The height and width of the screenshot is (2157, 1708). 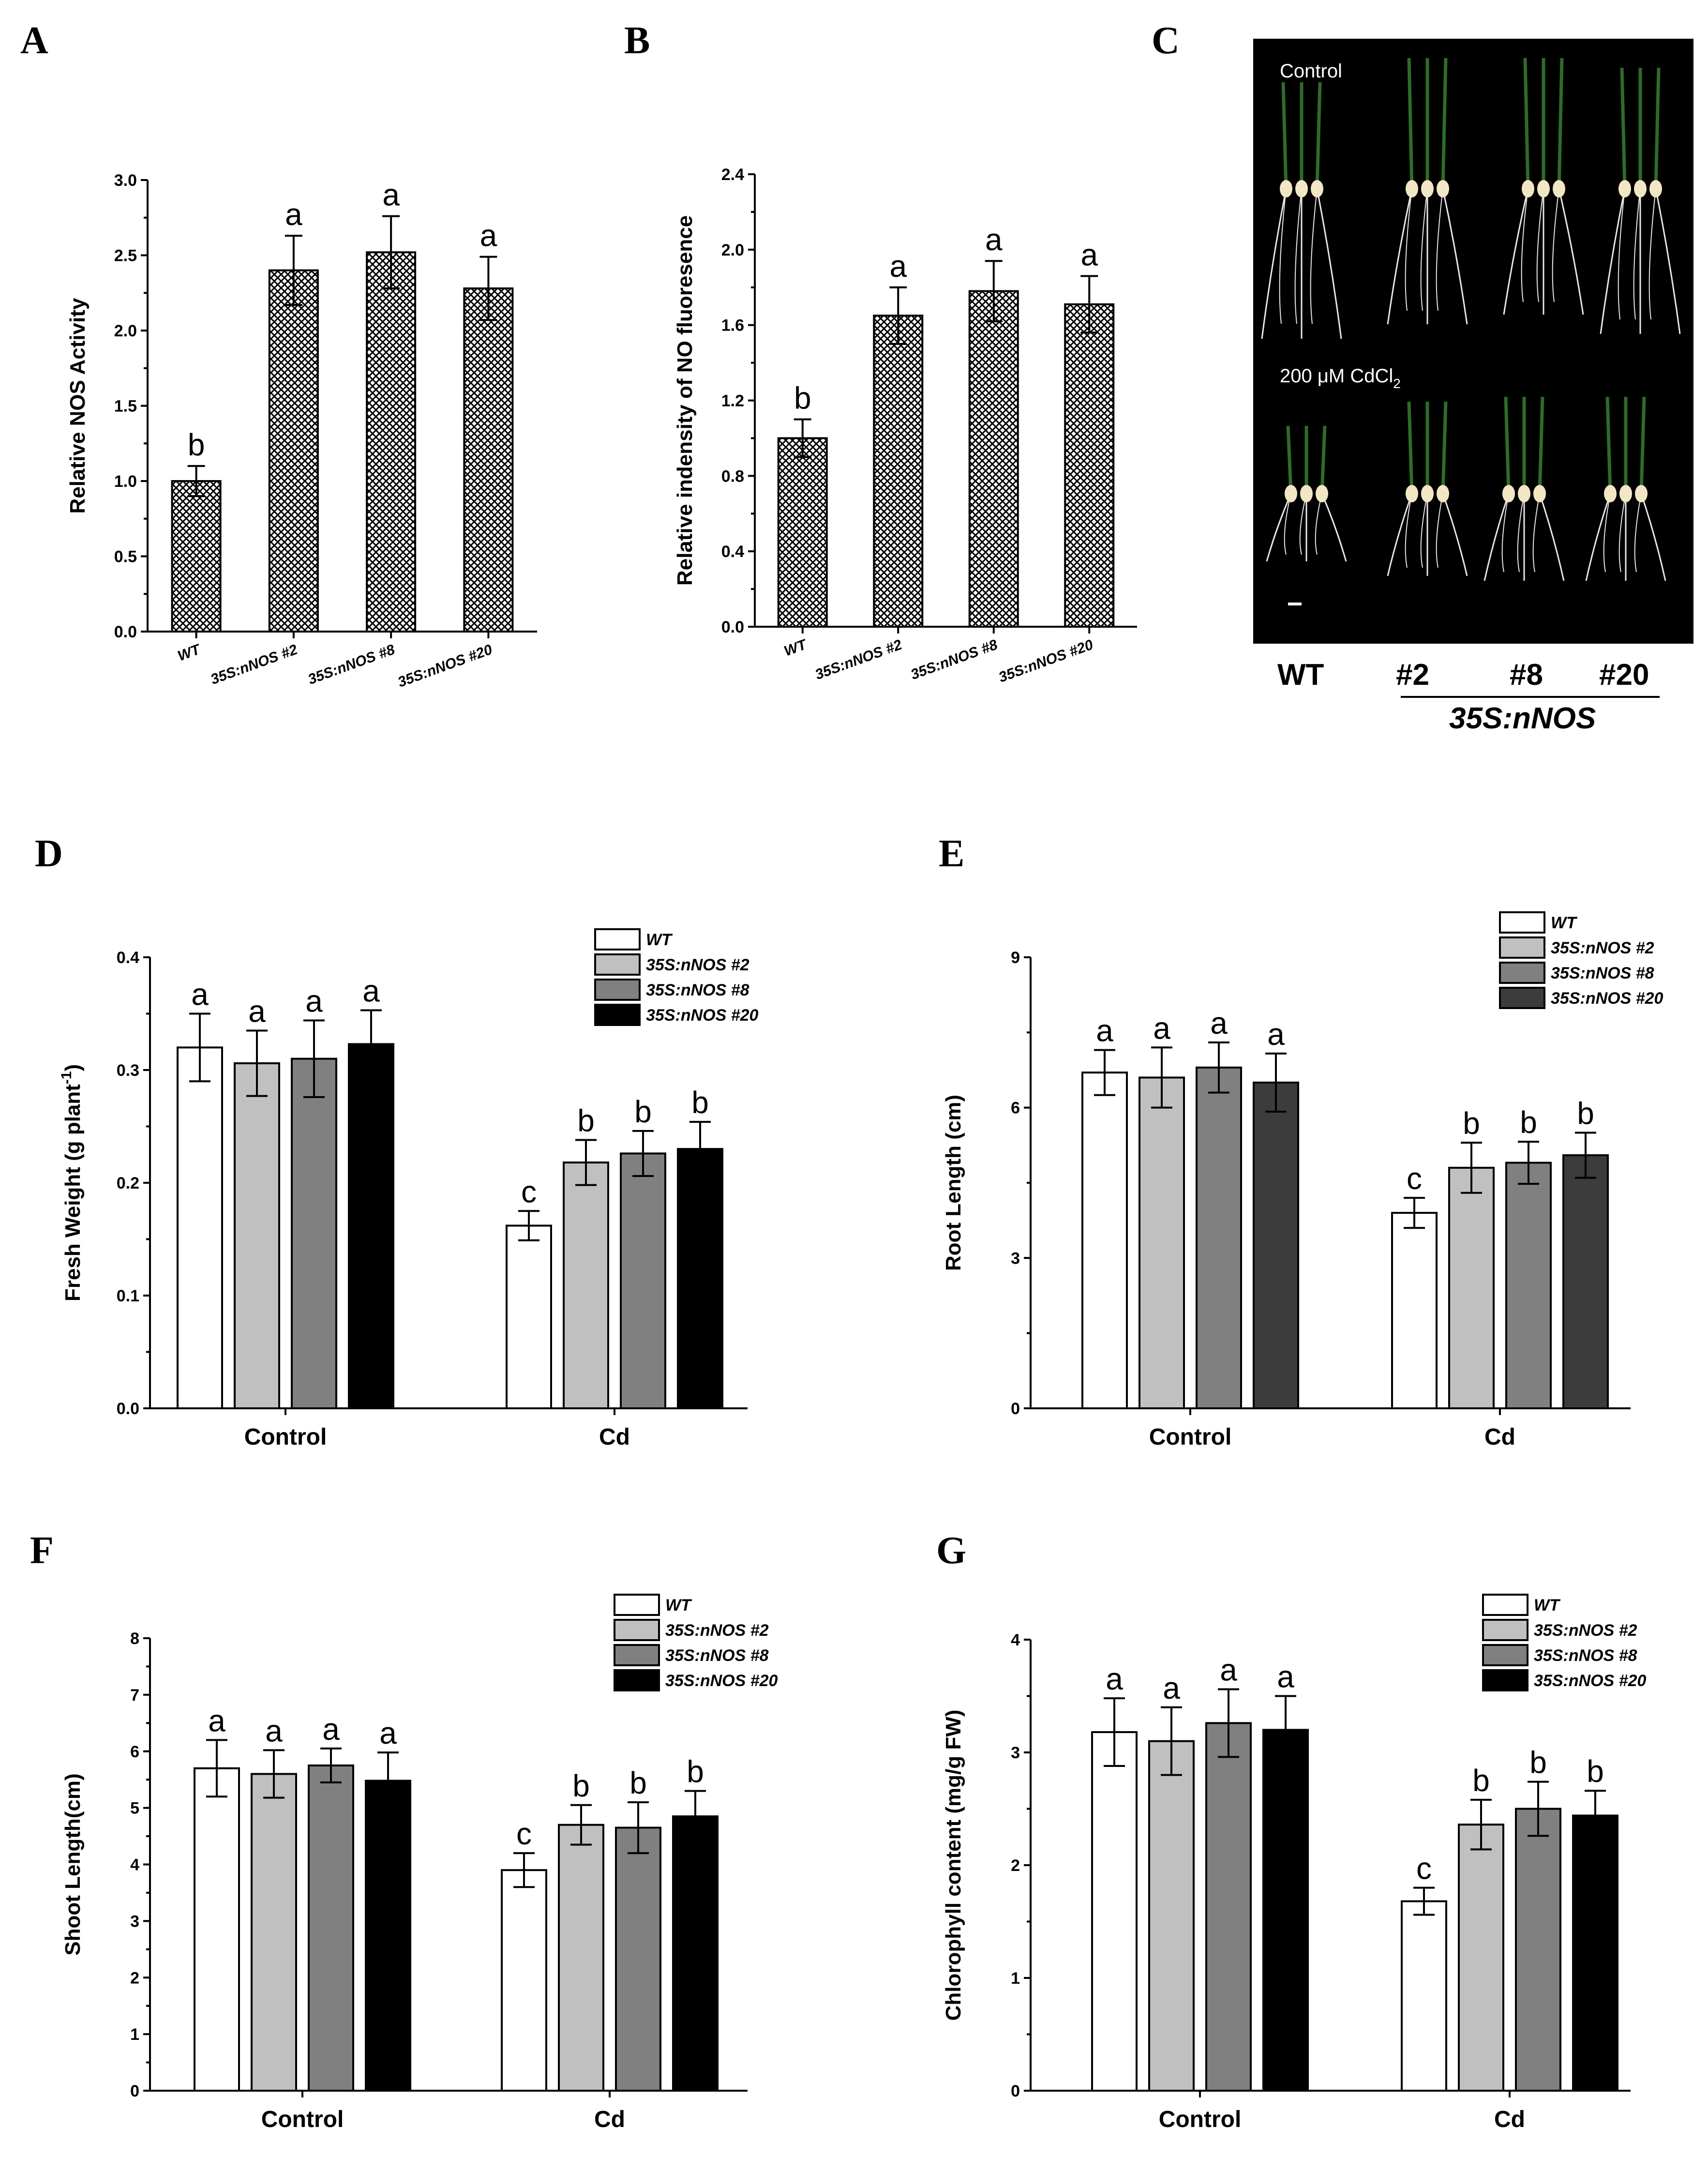 I want to click on photo-line-8: #8, so click(x=1526, y=675).